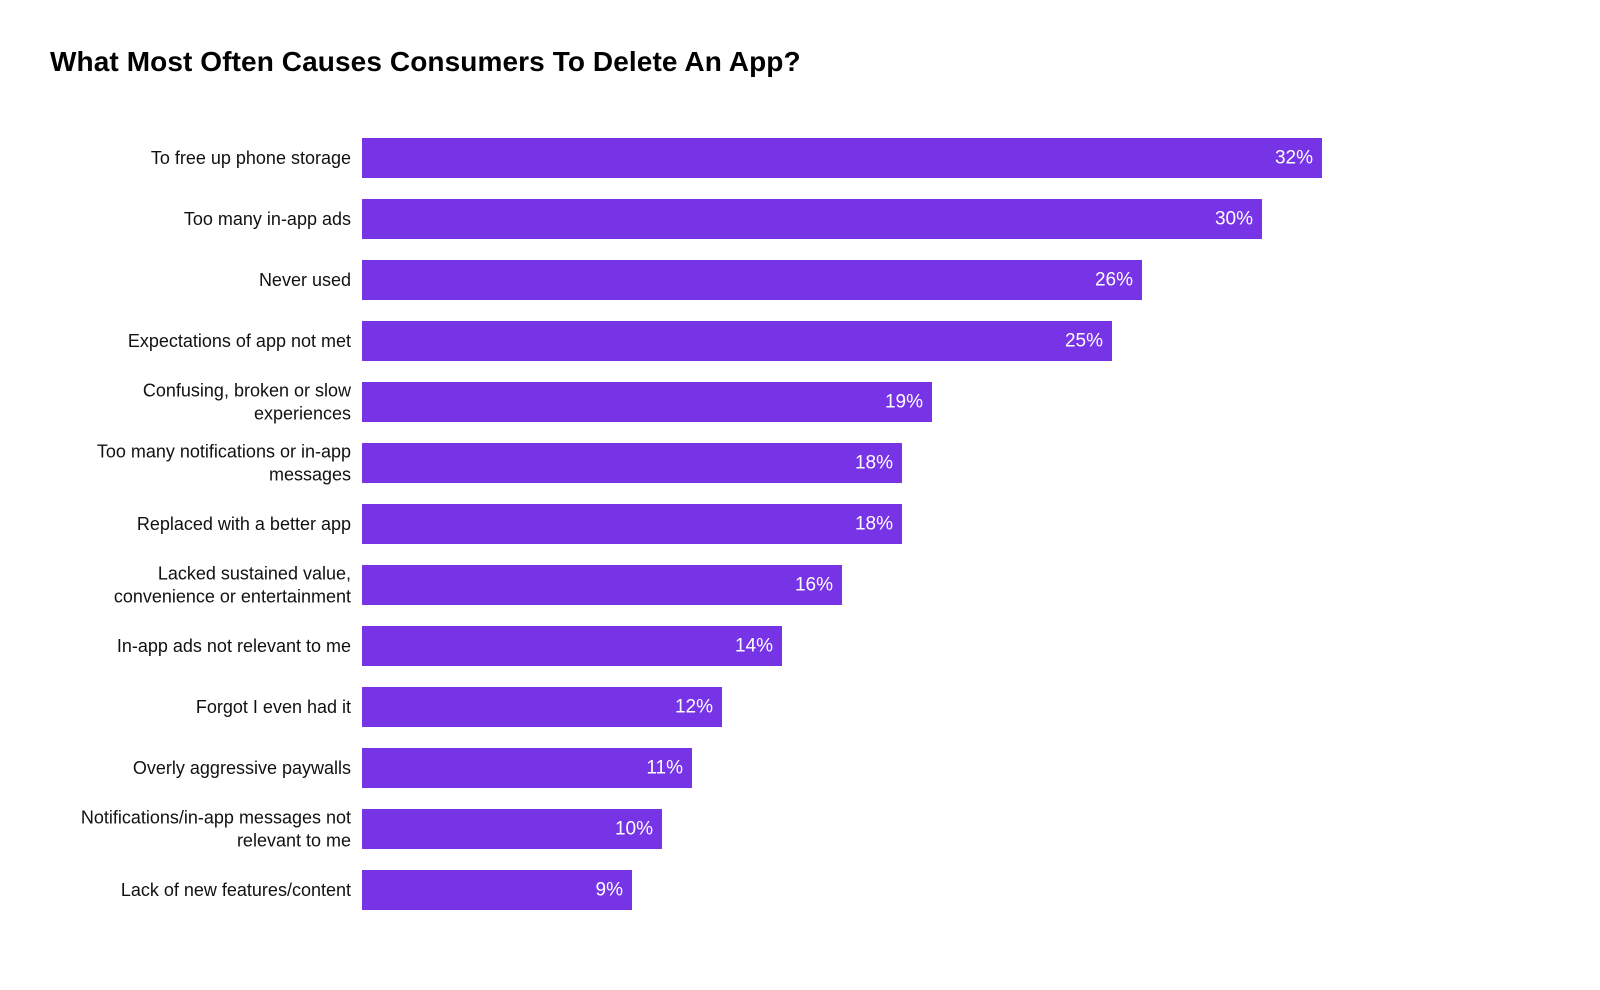 The height and width of the screenshot is (990, 1600). What do you see at coordinates (754, 646) in the screenshot?
I see `bar-value-label: 14%` at bounding box center [754, 646].